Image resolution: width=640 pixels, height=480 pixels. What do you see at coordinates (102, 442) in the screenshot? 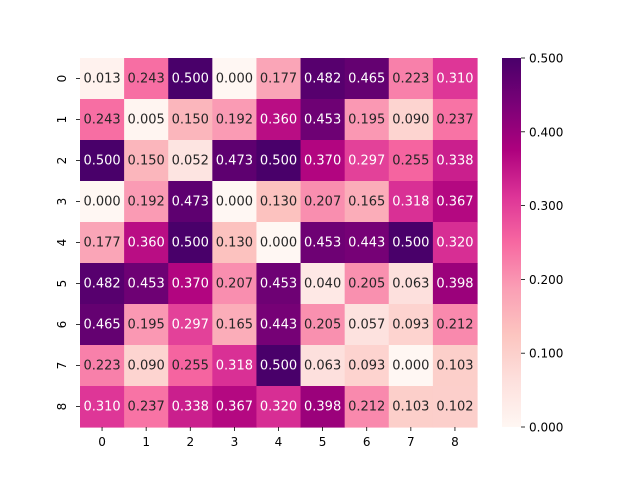
I see `x-tick-label: 0` at bounding box center [102, 442].